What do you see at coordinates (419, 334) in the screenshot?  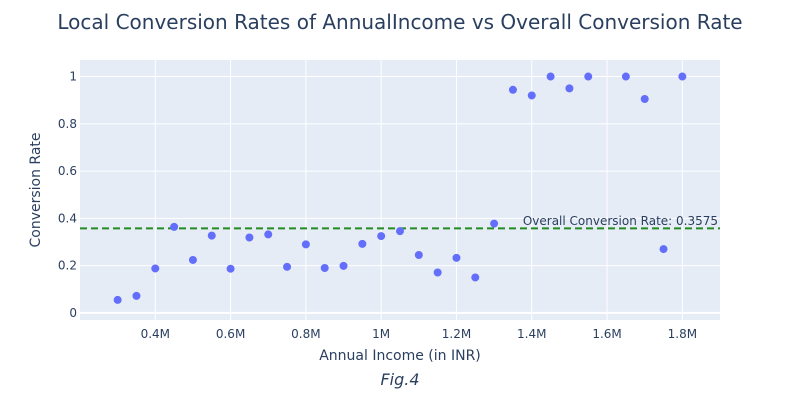 I see `x-axis-ticks: 0.4M 0.6M 0.8M 1M 1.2M 1.4M 1.6M 1.8M` at bounding box center [419, 334].